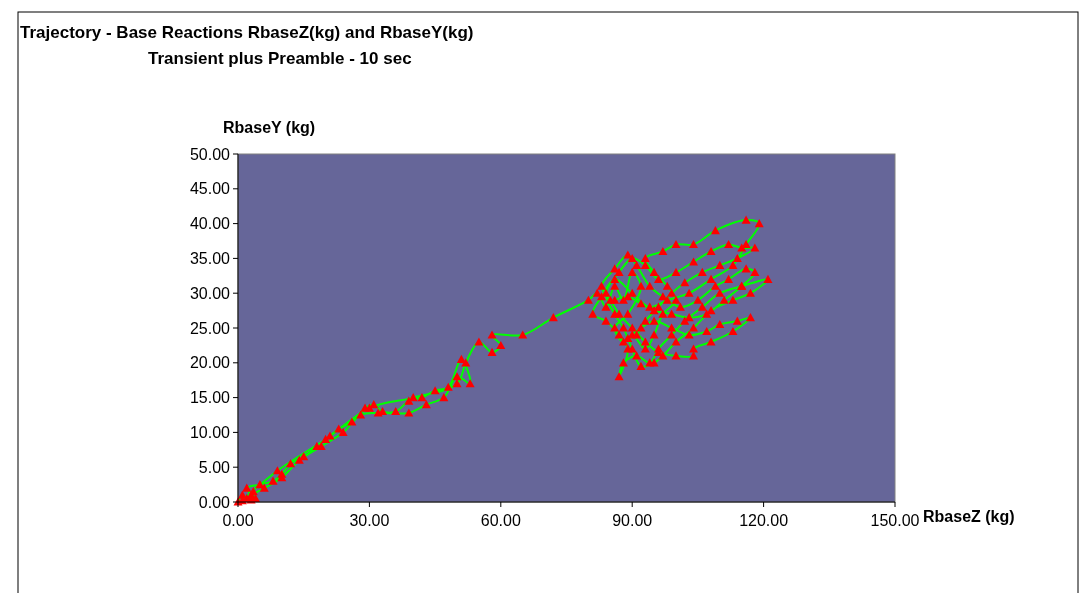 The height and width of the screenshot is (601, 1090). What do you see at coordinates (247, 32) in the screenshot?
I see `chart-title: Trajectory - Base Reactions RbaseZ(kg) and RbaseY(kg)` at bounding box center [247, 32].